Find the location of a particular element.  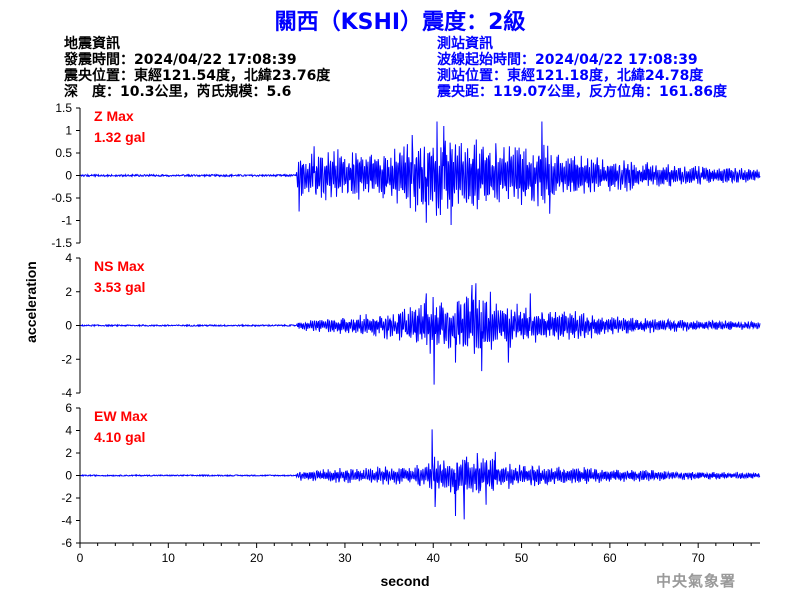

max-label-ew: EW Max is located at coordinates (121, 416).